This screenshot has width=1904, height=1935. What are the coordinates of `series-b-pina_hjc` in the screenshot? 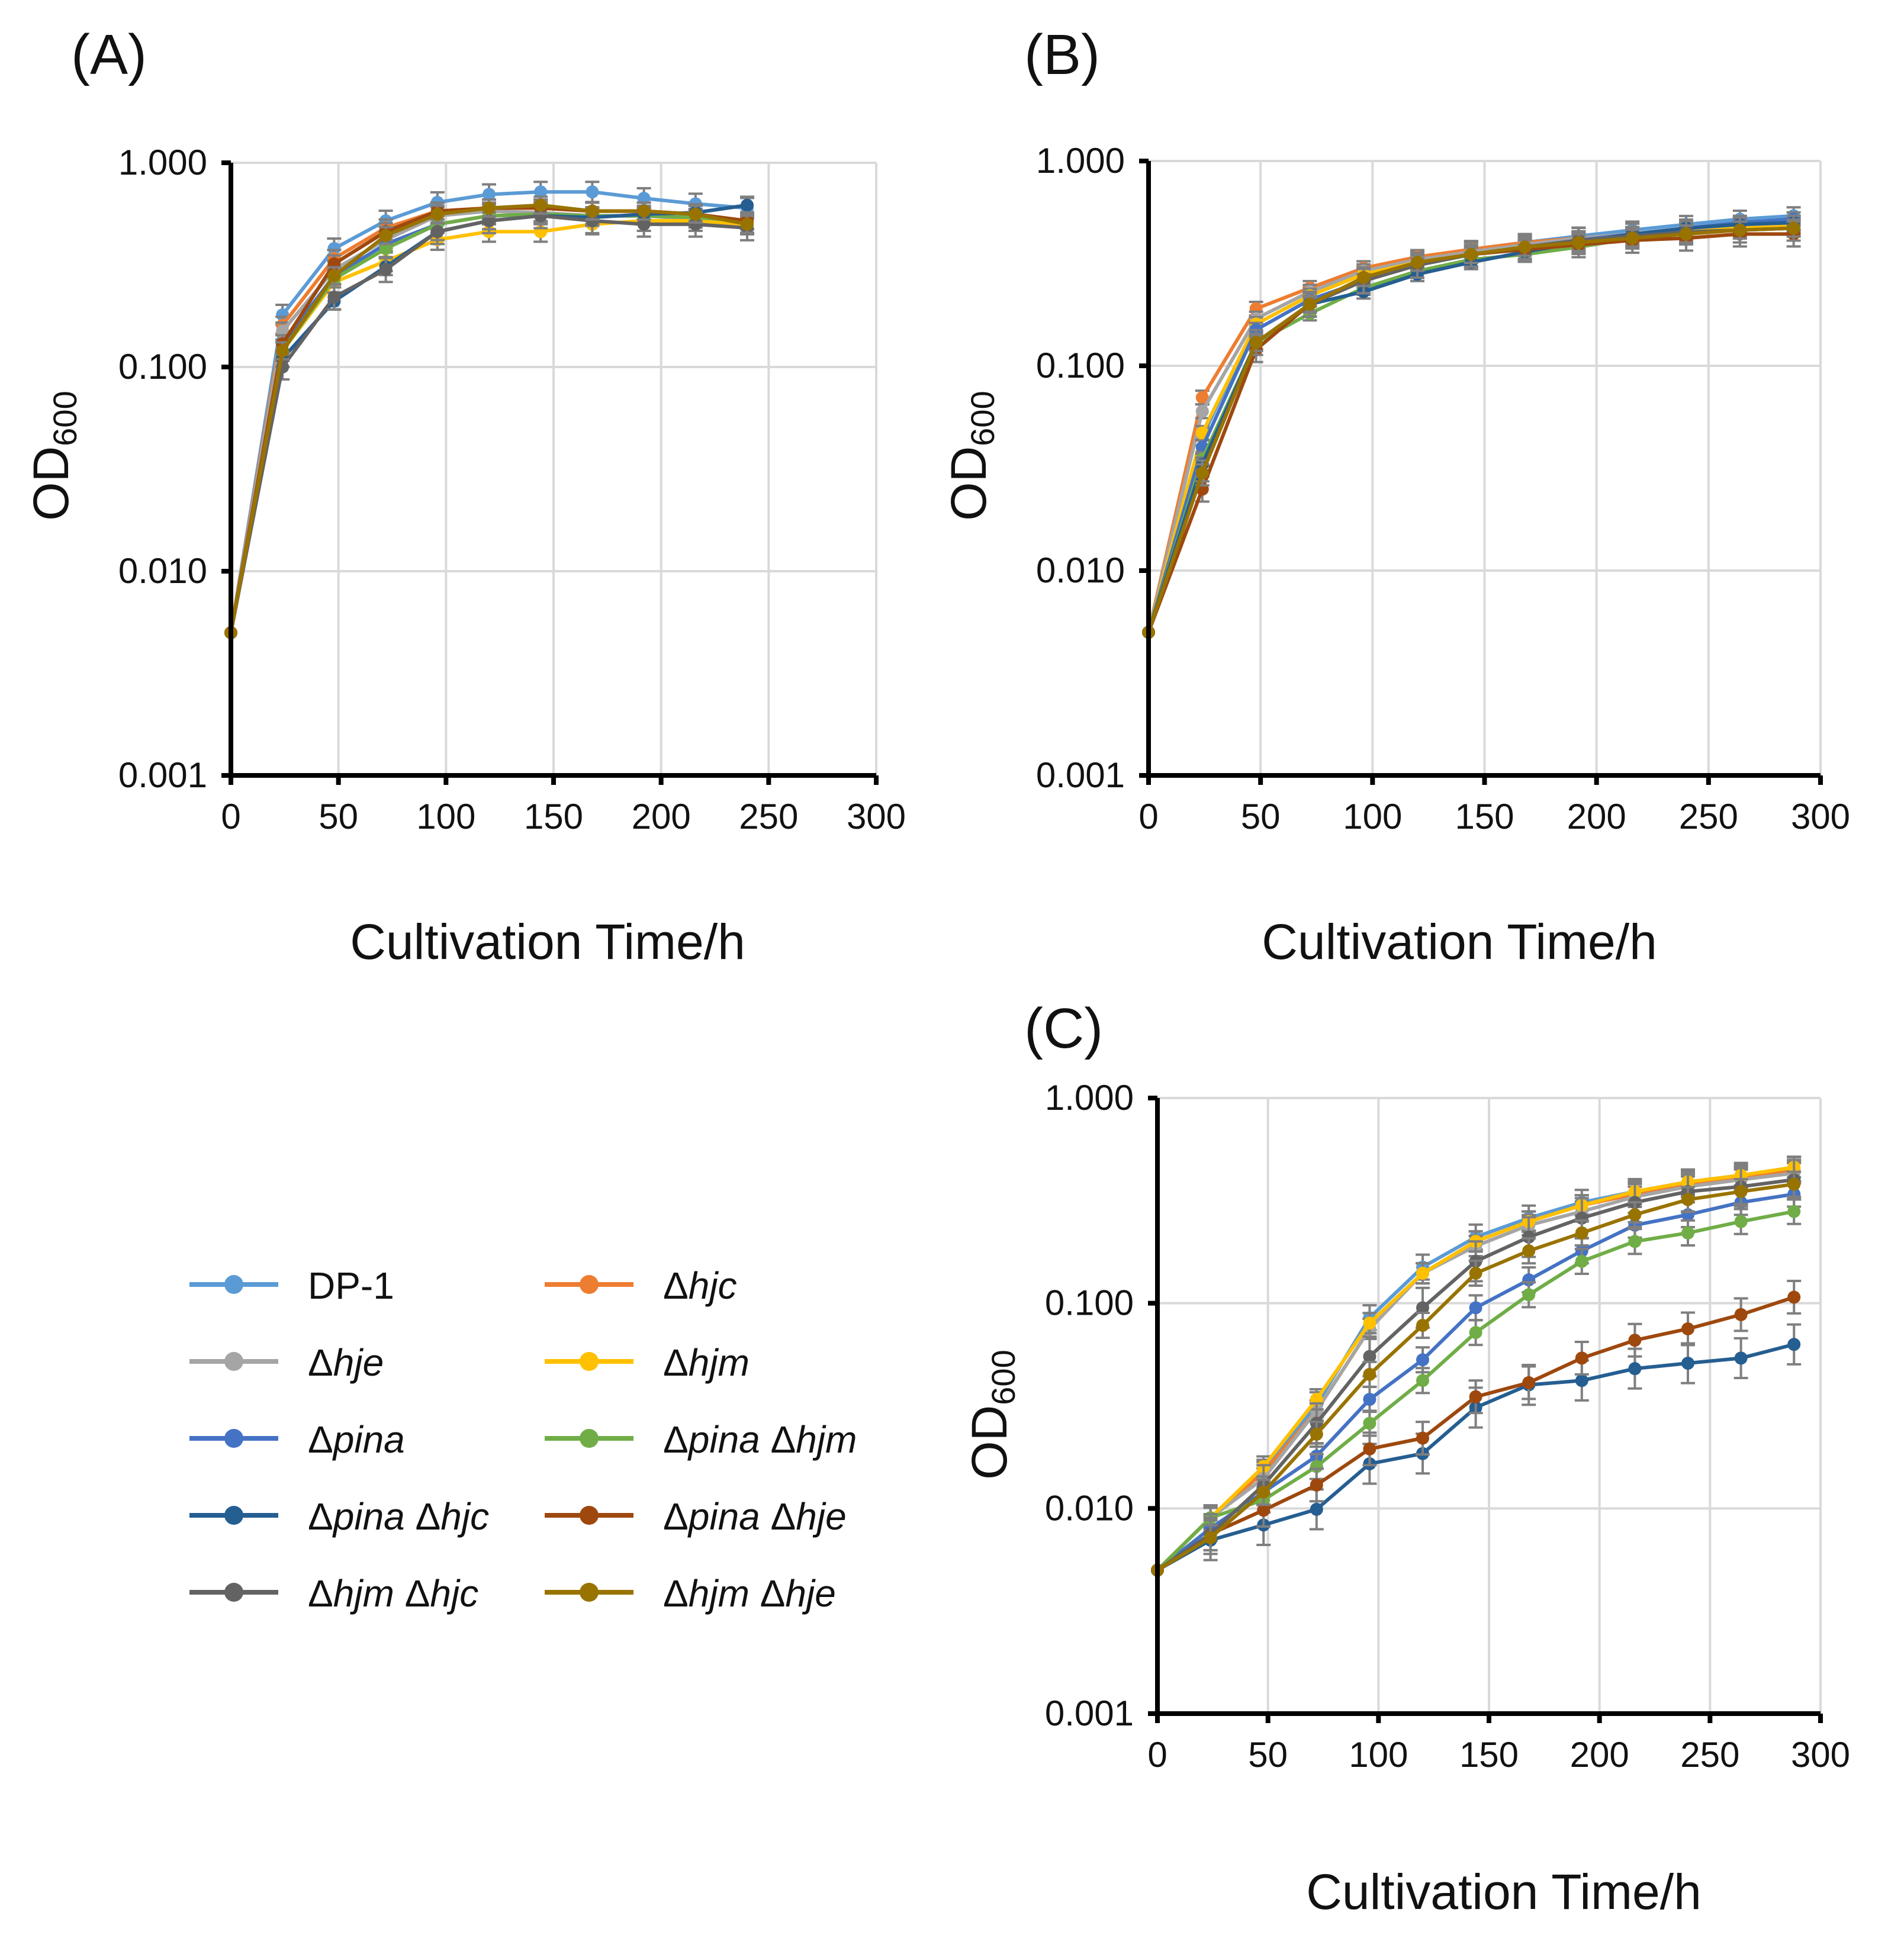 It's located at (1471, 426).